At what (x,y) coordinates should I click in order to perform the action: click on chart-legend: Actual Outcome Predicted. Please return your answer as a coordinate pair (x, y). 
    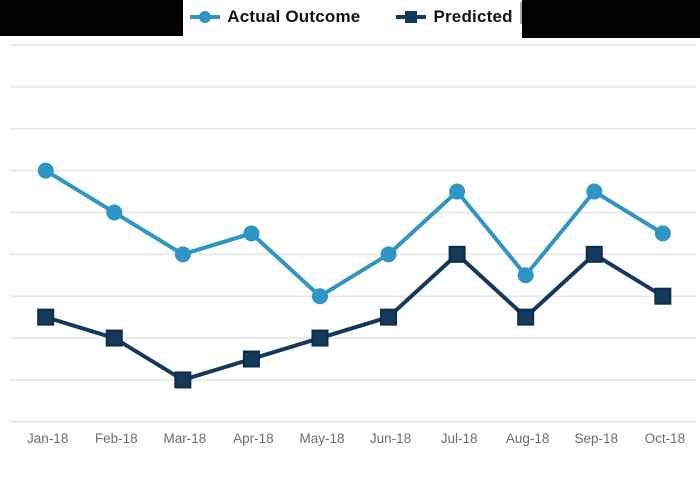
    Looking at the image, I should click on (351, 17).